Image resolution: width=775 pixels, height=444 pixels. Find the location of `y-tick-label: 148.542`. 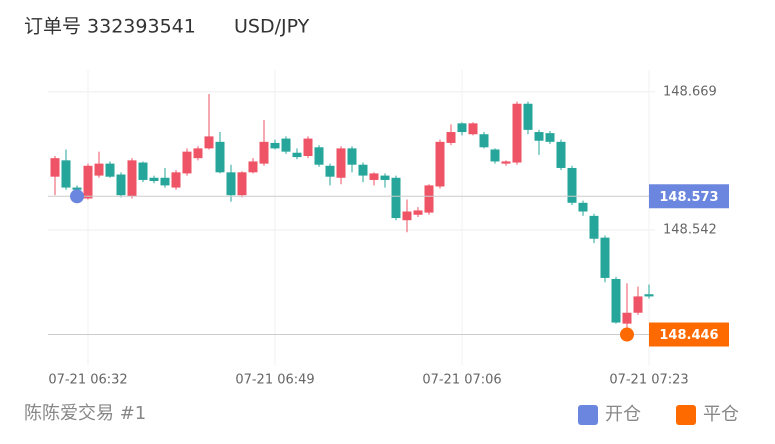

y-tick-label: 148.542 is located at coordinates (690, 230).